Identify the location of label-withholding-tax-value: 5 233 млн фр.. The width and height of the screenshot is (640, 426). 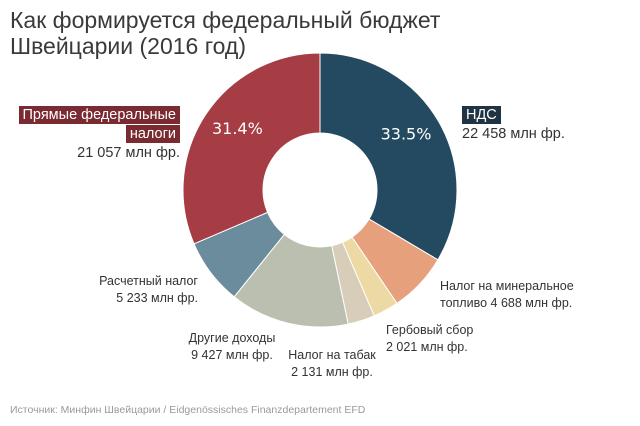
(157, 298).